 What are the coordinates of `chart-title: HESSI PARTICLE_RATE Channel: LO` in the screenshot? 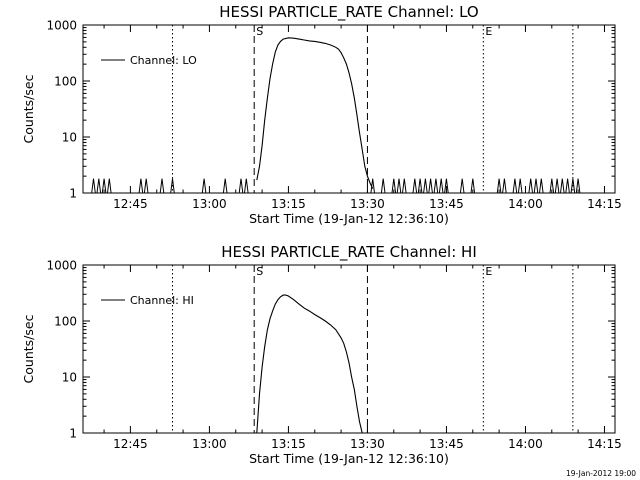 It's located at (348, 12).